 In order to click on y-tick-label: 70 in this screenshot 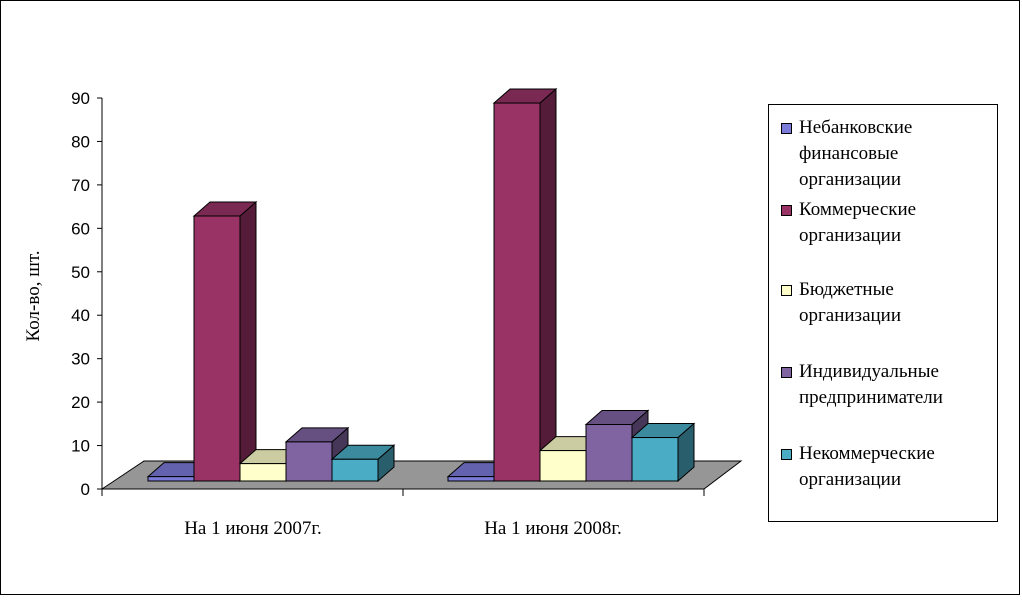, I will do `click(80, 185)`.